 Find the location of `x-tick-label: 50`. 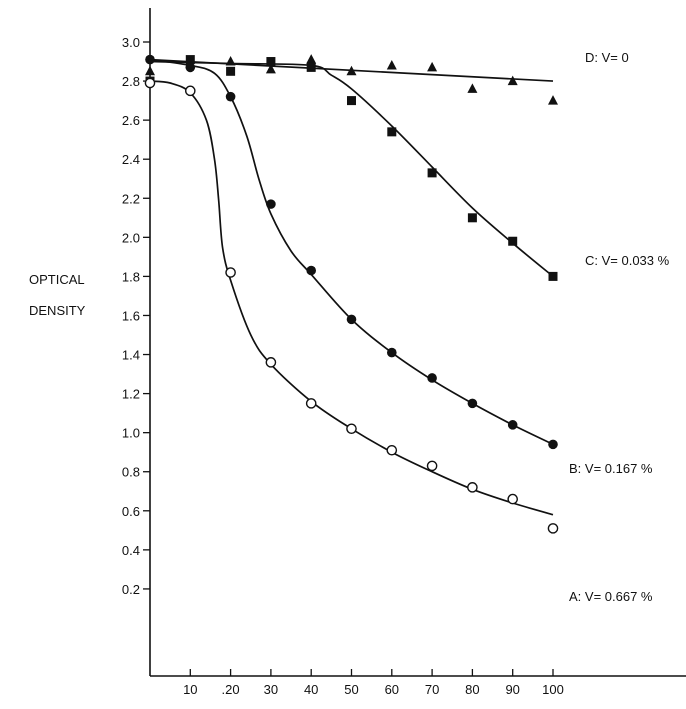

x-tick-label: 50 is located at coordinates (351, 689).